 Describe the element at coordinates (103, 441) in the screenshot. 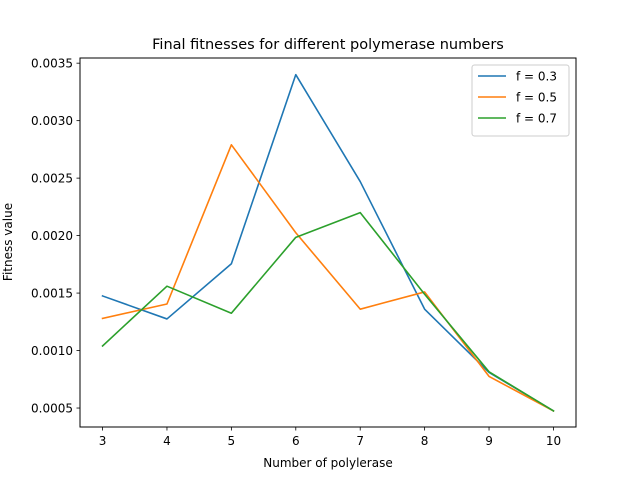

I see `x-tick-label: 3` at that location.